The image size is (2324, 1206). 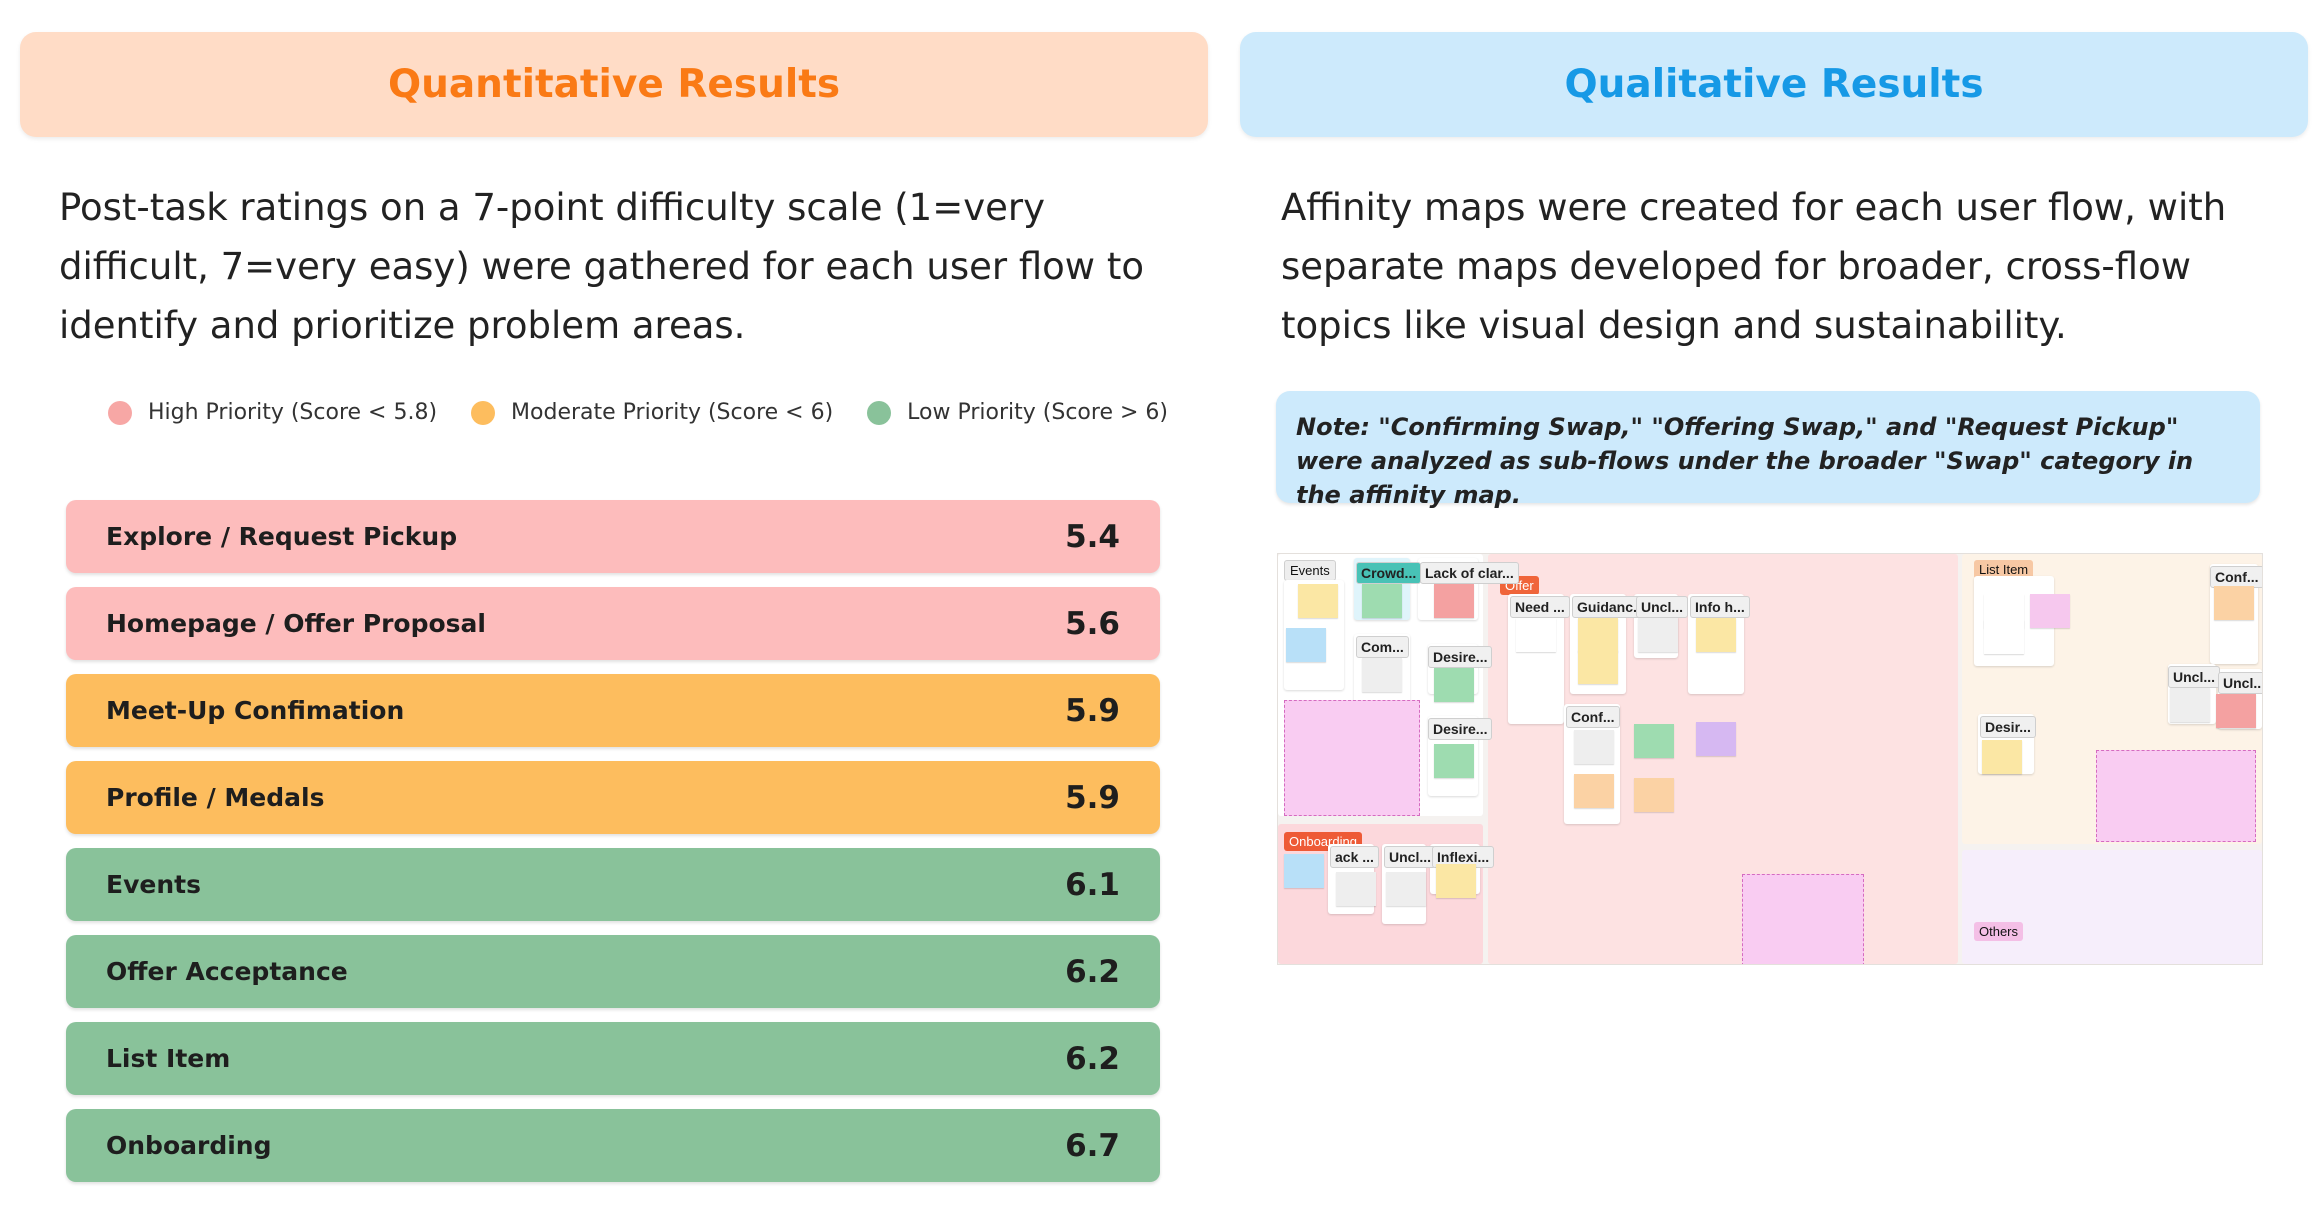 What do you see at coordinates (1092, 623) in the screenshot?
I see `row-score: 5.6` at bounding box center [1092, 623].